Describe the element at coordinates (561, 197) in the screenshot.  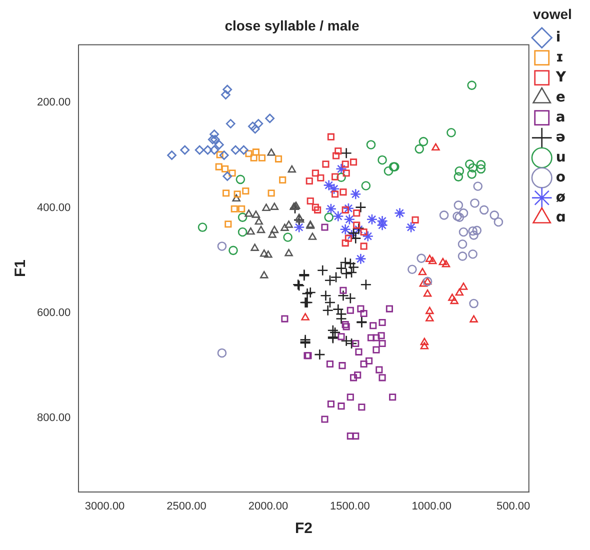
I see `legend-label: ø` at that location.